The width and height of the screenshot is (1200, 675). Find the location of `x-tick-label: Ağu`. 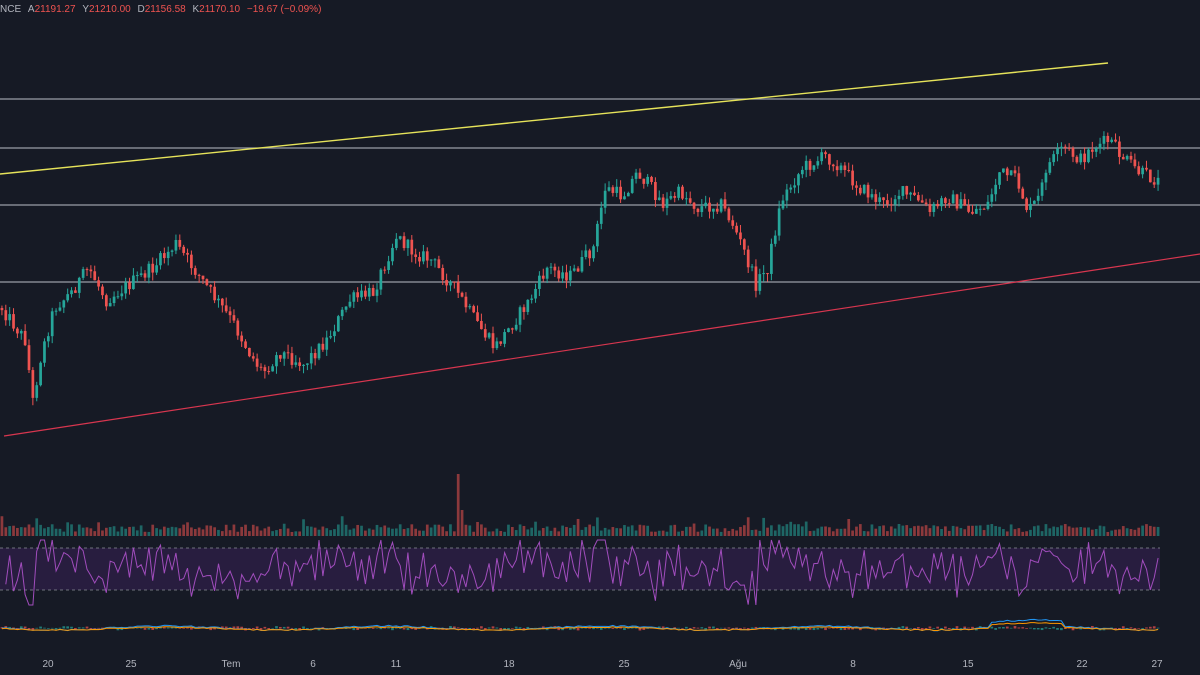

x-tick-label: Ağu is located at coordinates (738, 664).